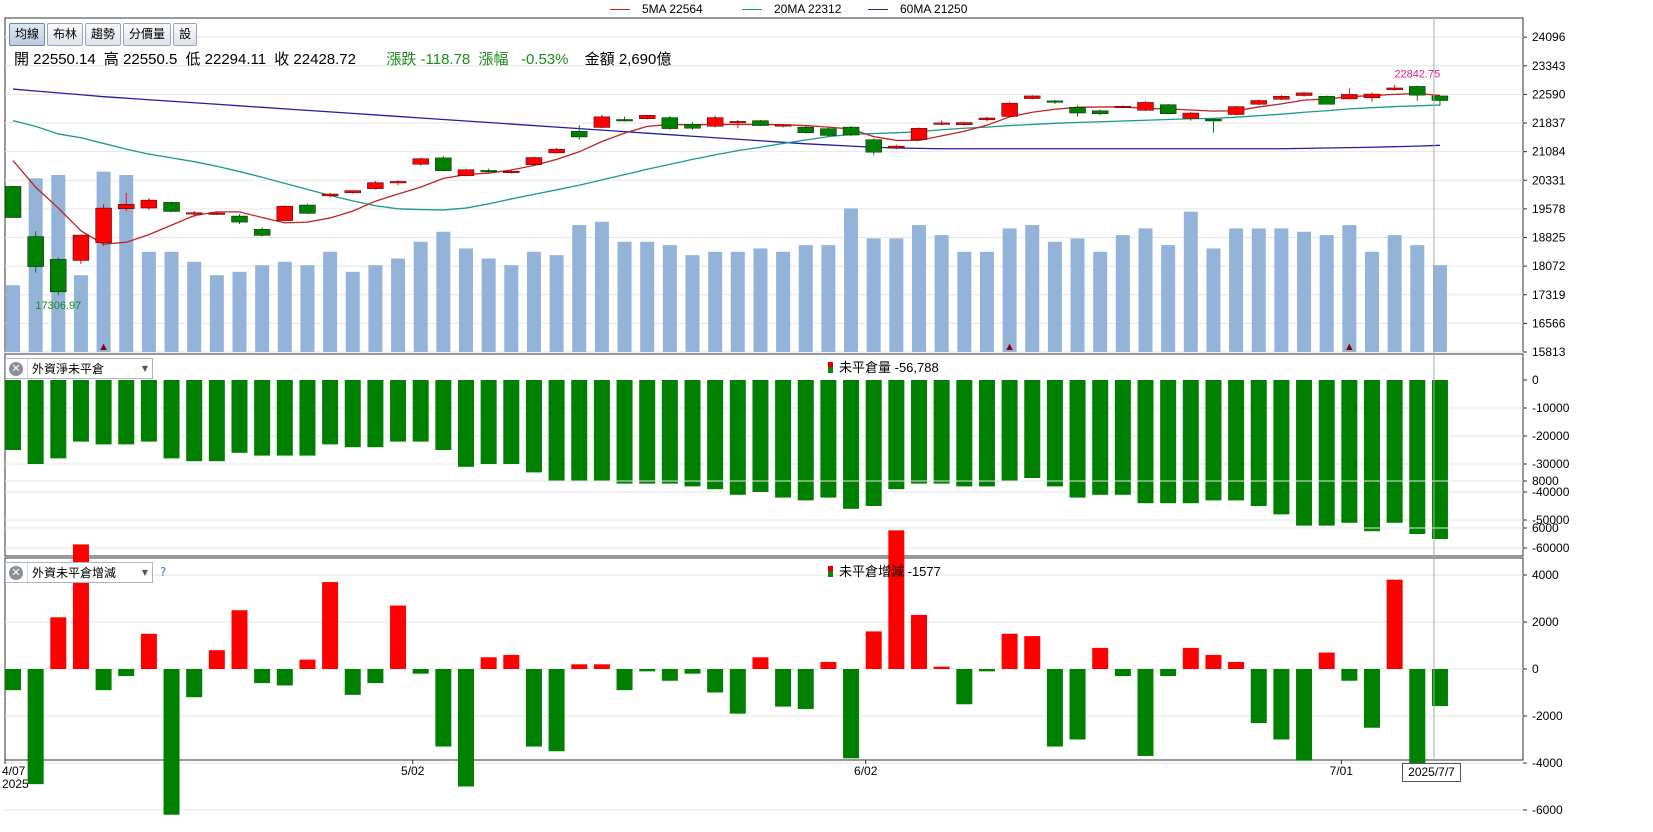 The width and height of the screenshot is (1653, 832). Describe the element at coordinates (163, 572) in the screenshot. I see `help-icon: ?` at that location.